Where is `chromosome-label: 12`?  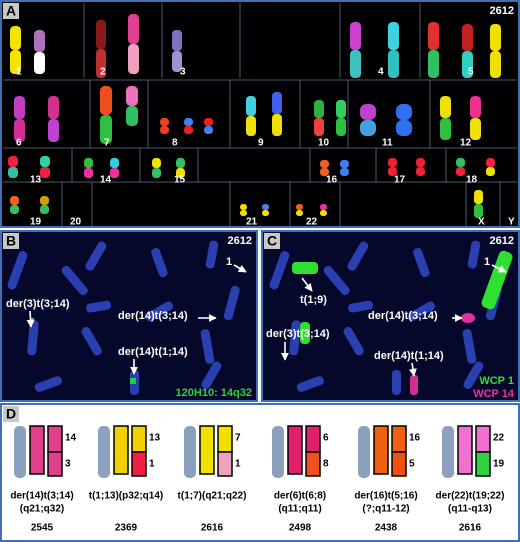 chromosome-label: 12 is located at coordinates (466, 143).